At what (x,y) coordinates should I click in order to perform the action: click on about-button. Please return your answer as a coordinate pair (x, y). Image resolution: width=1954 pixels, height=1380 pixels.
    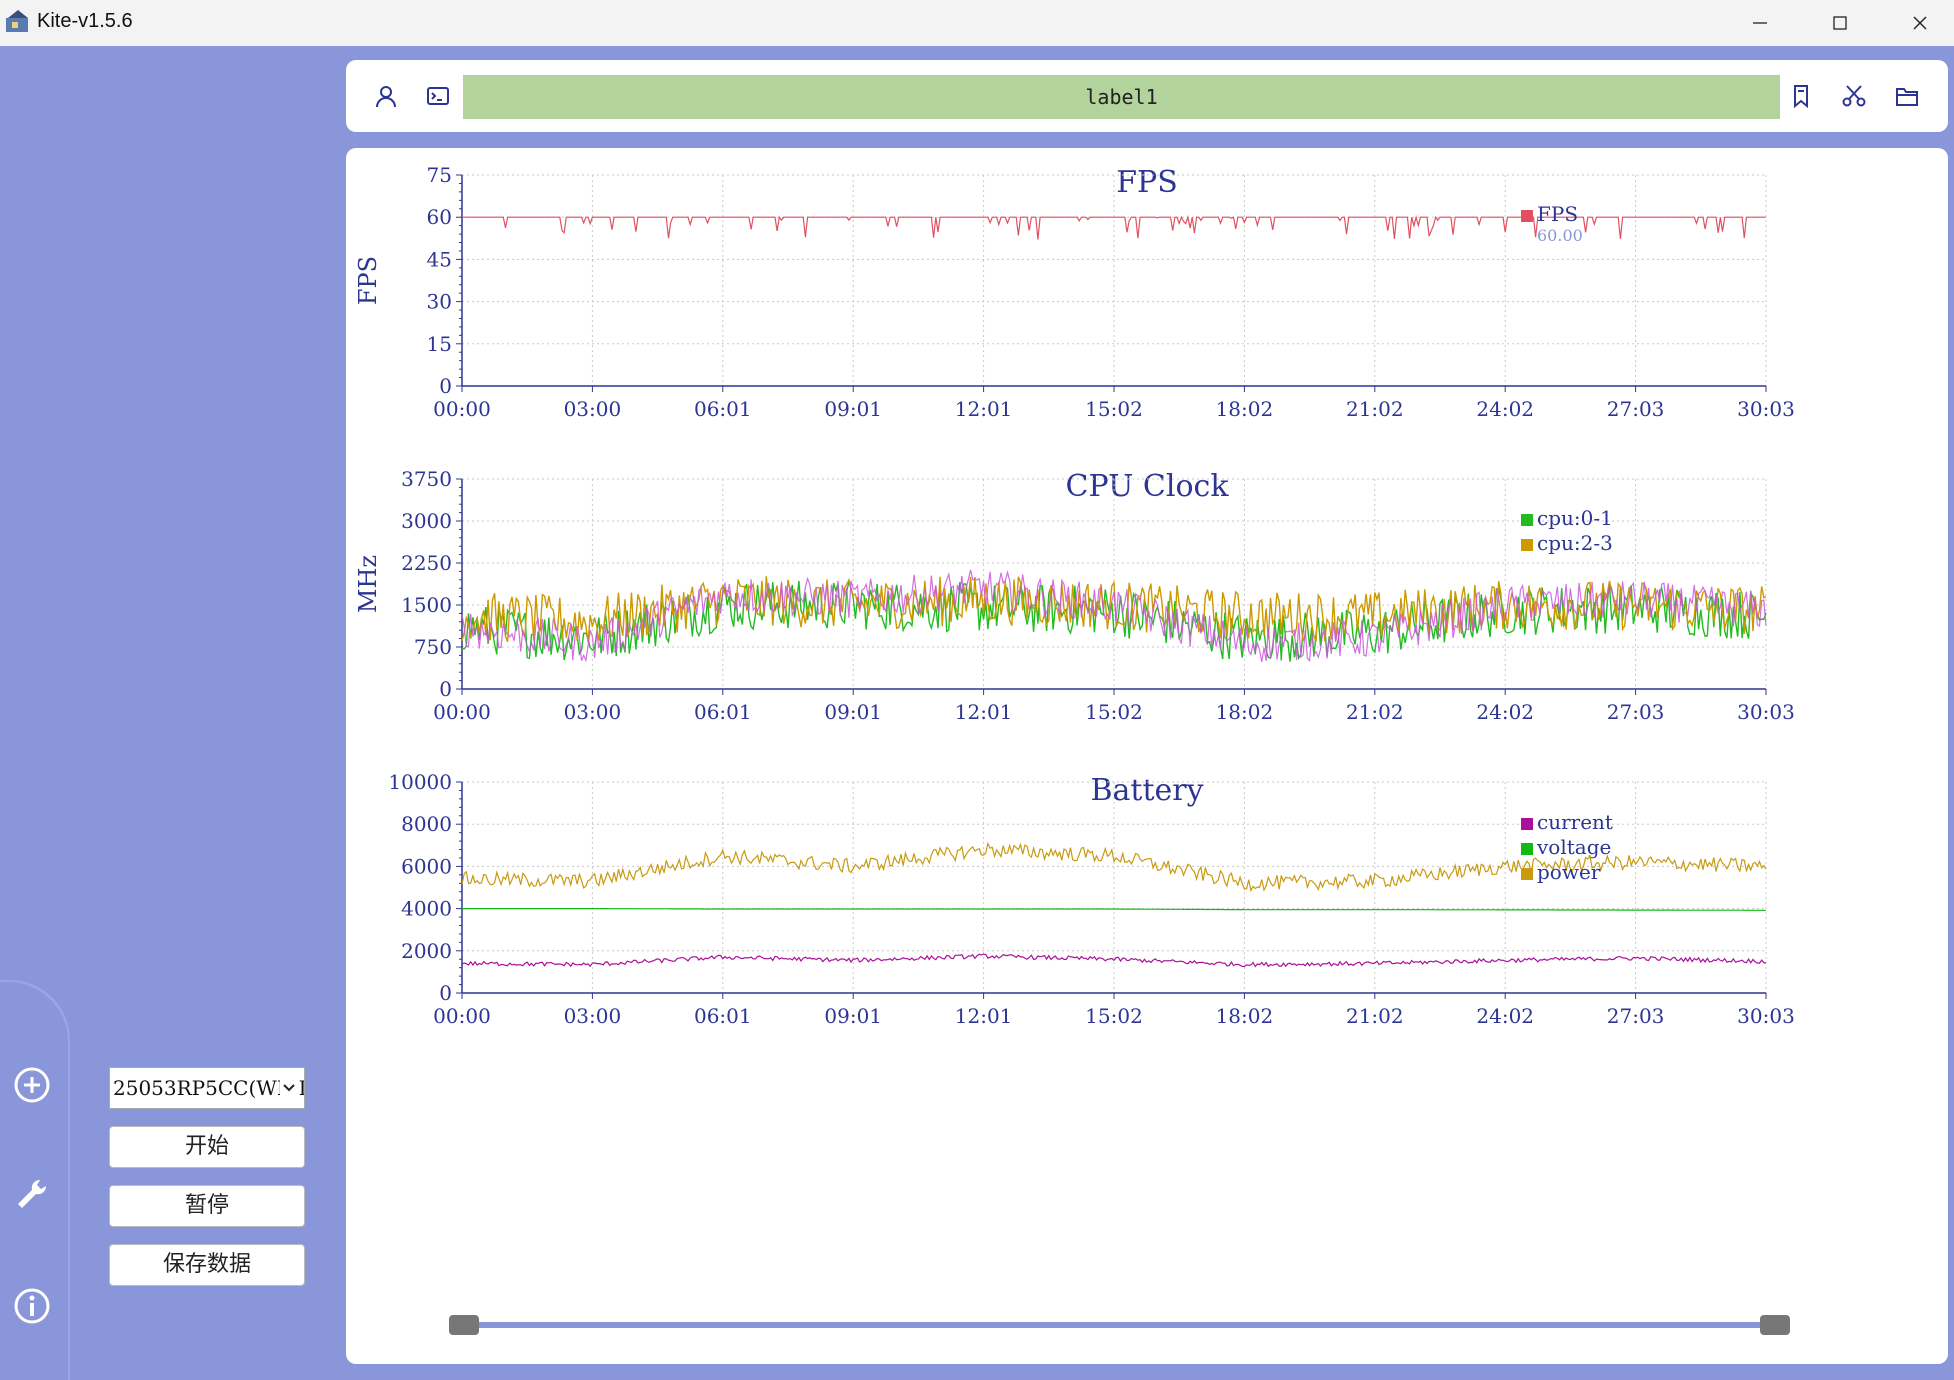
    Looking at the image, I should click on (32, 1306).